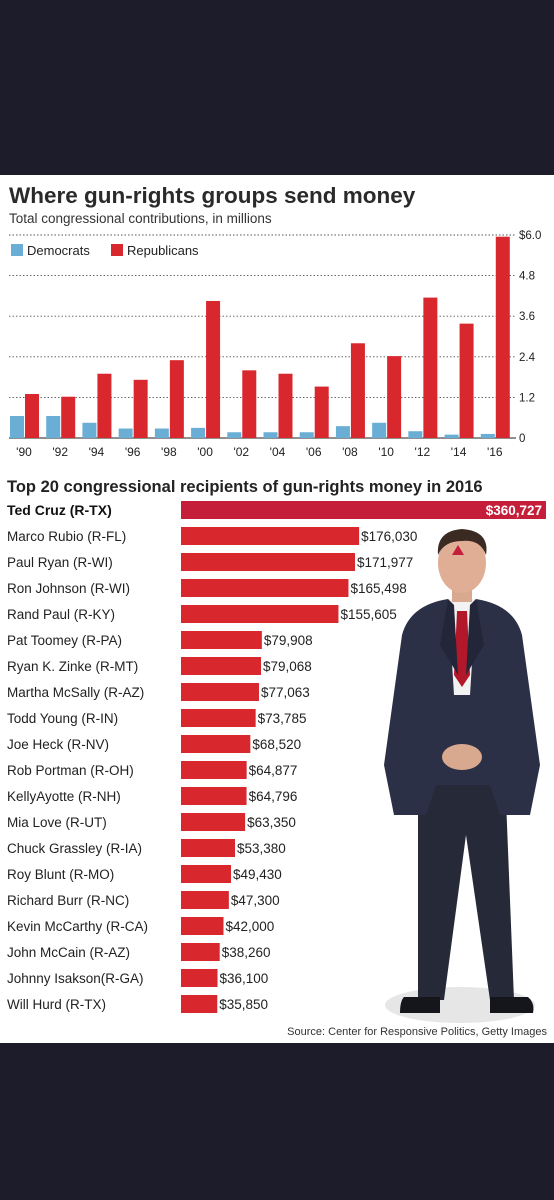 The image size is (554, 1200). What do you see at coordinates (287, 666) in the screenshot?
I see `recipient-value: $79,068` at bounding box center [287, 666].